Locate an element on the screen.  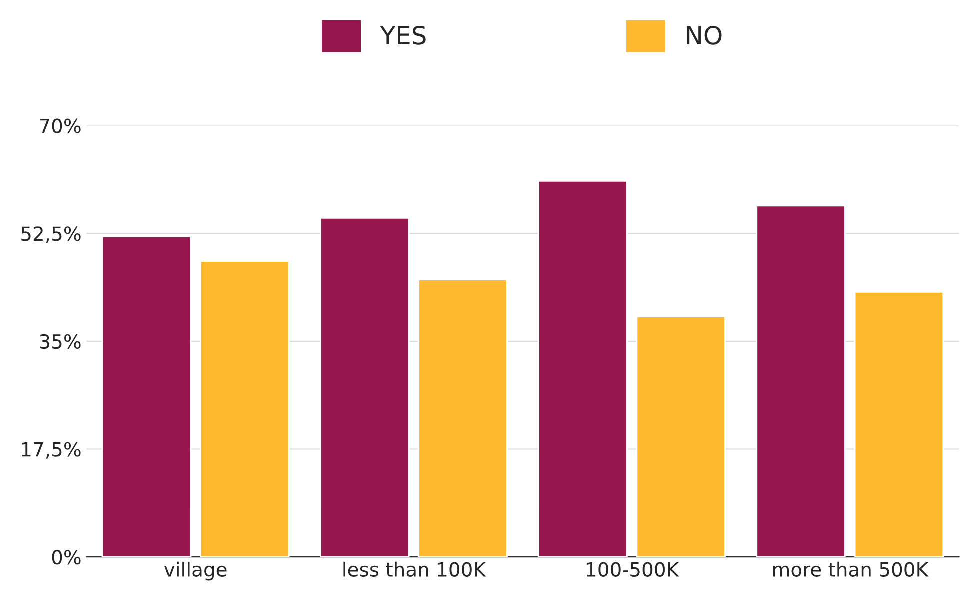
x-tick-label: 100-500K is located at coordinates (633, 569).